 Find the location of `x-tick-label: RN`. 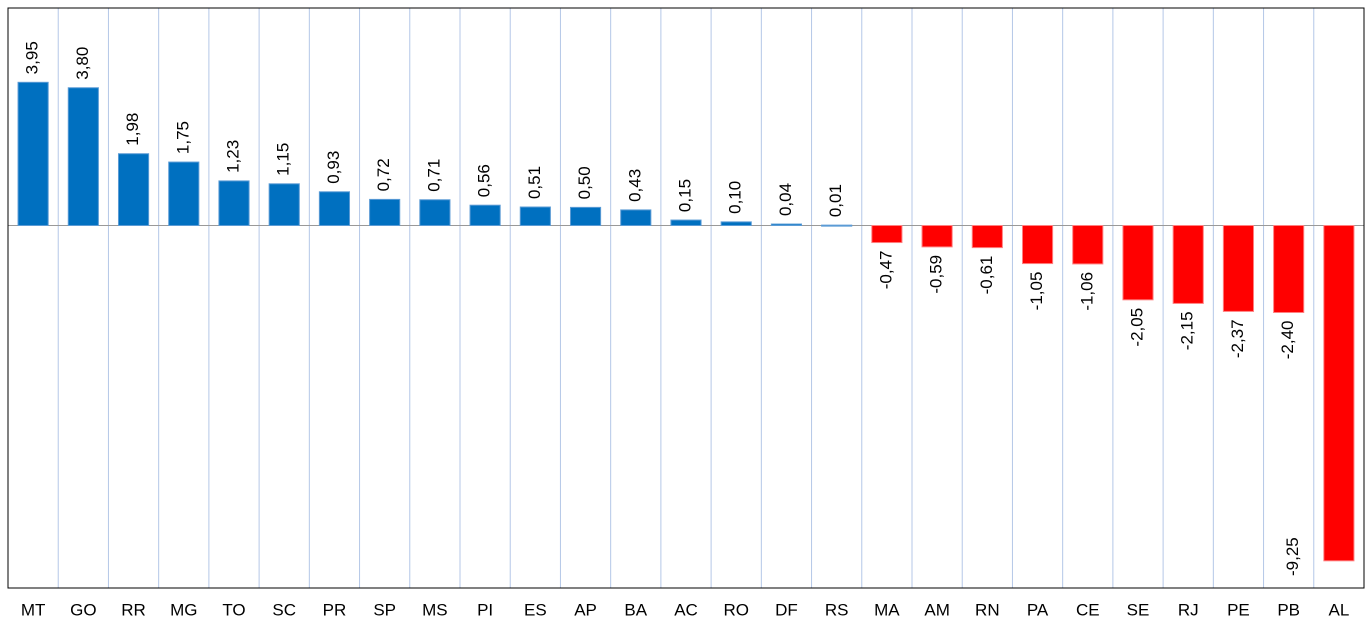

x-tick-label: RN is located at coordinates (987, 609).